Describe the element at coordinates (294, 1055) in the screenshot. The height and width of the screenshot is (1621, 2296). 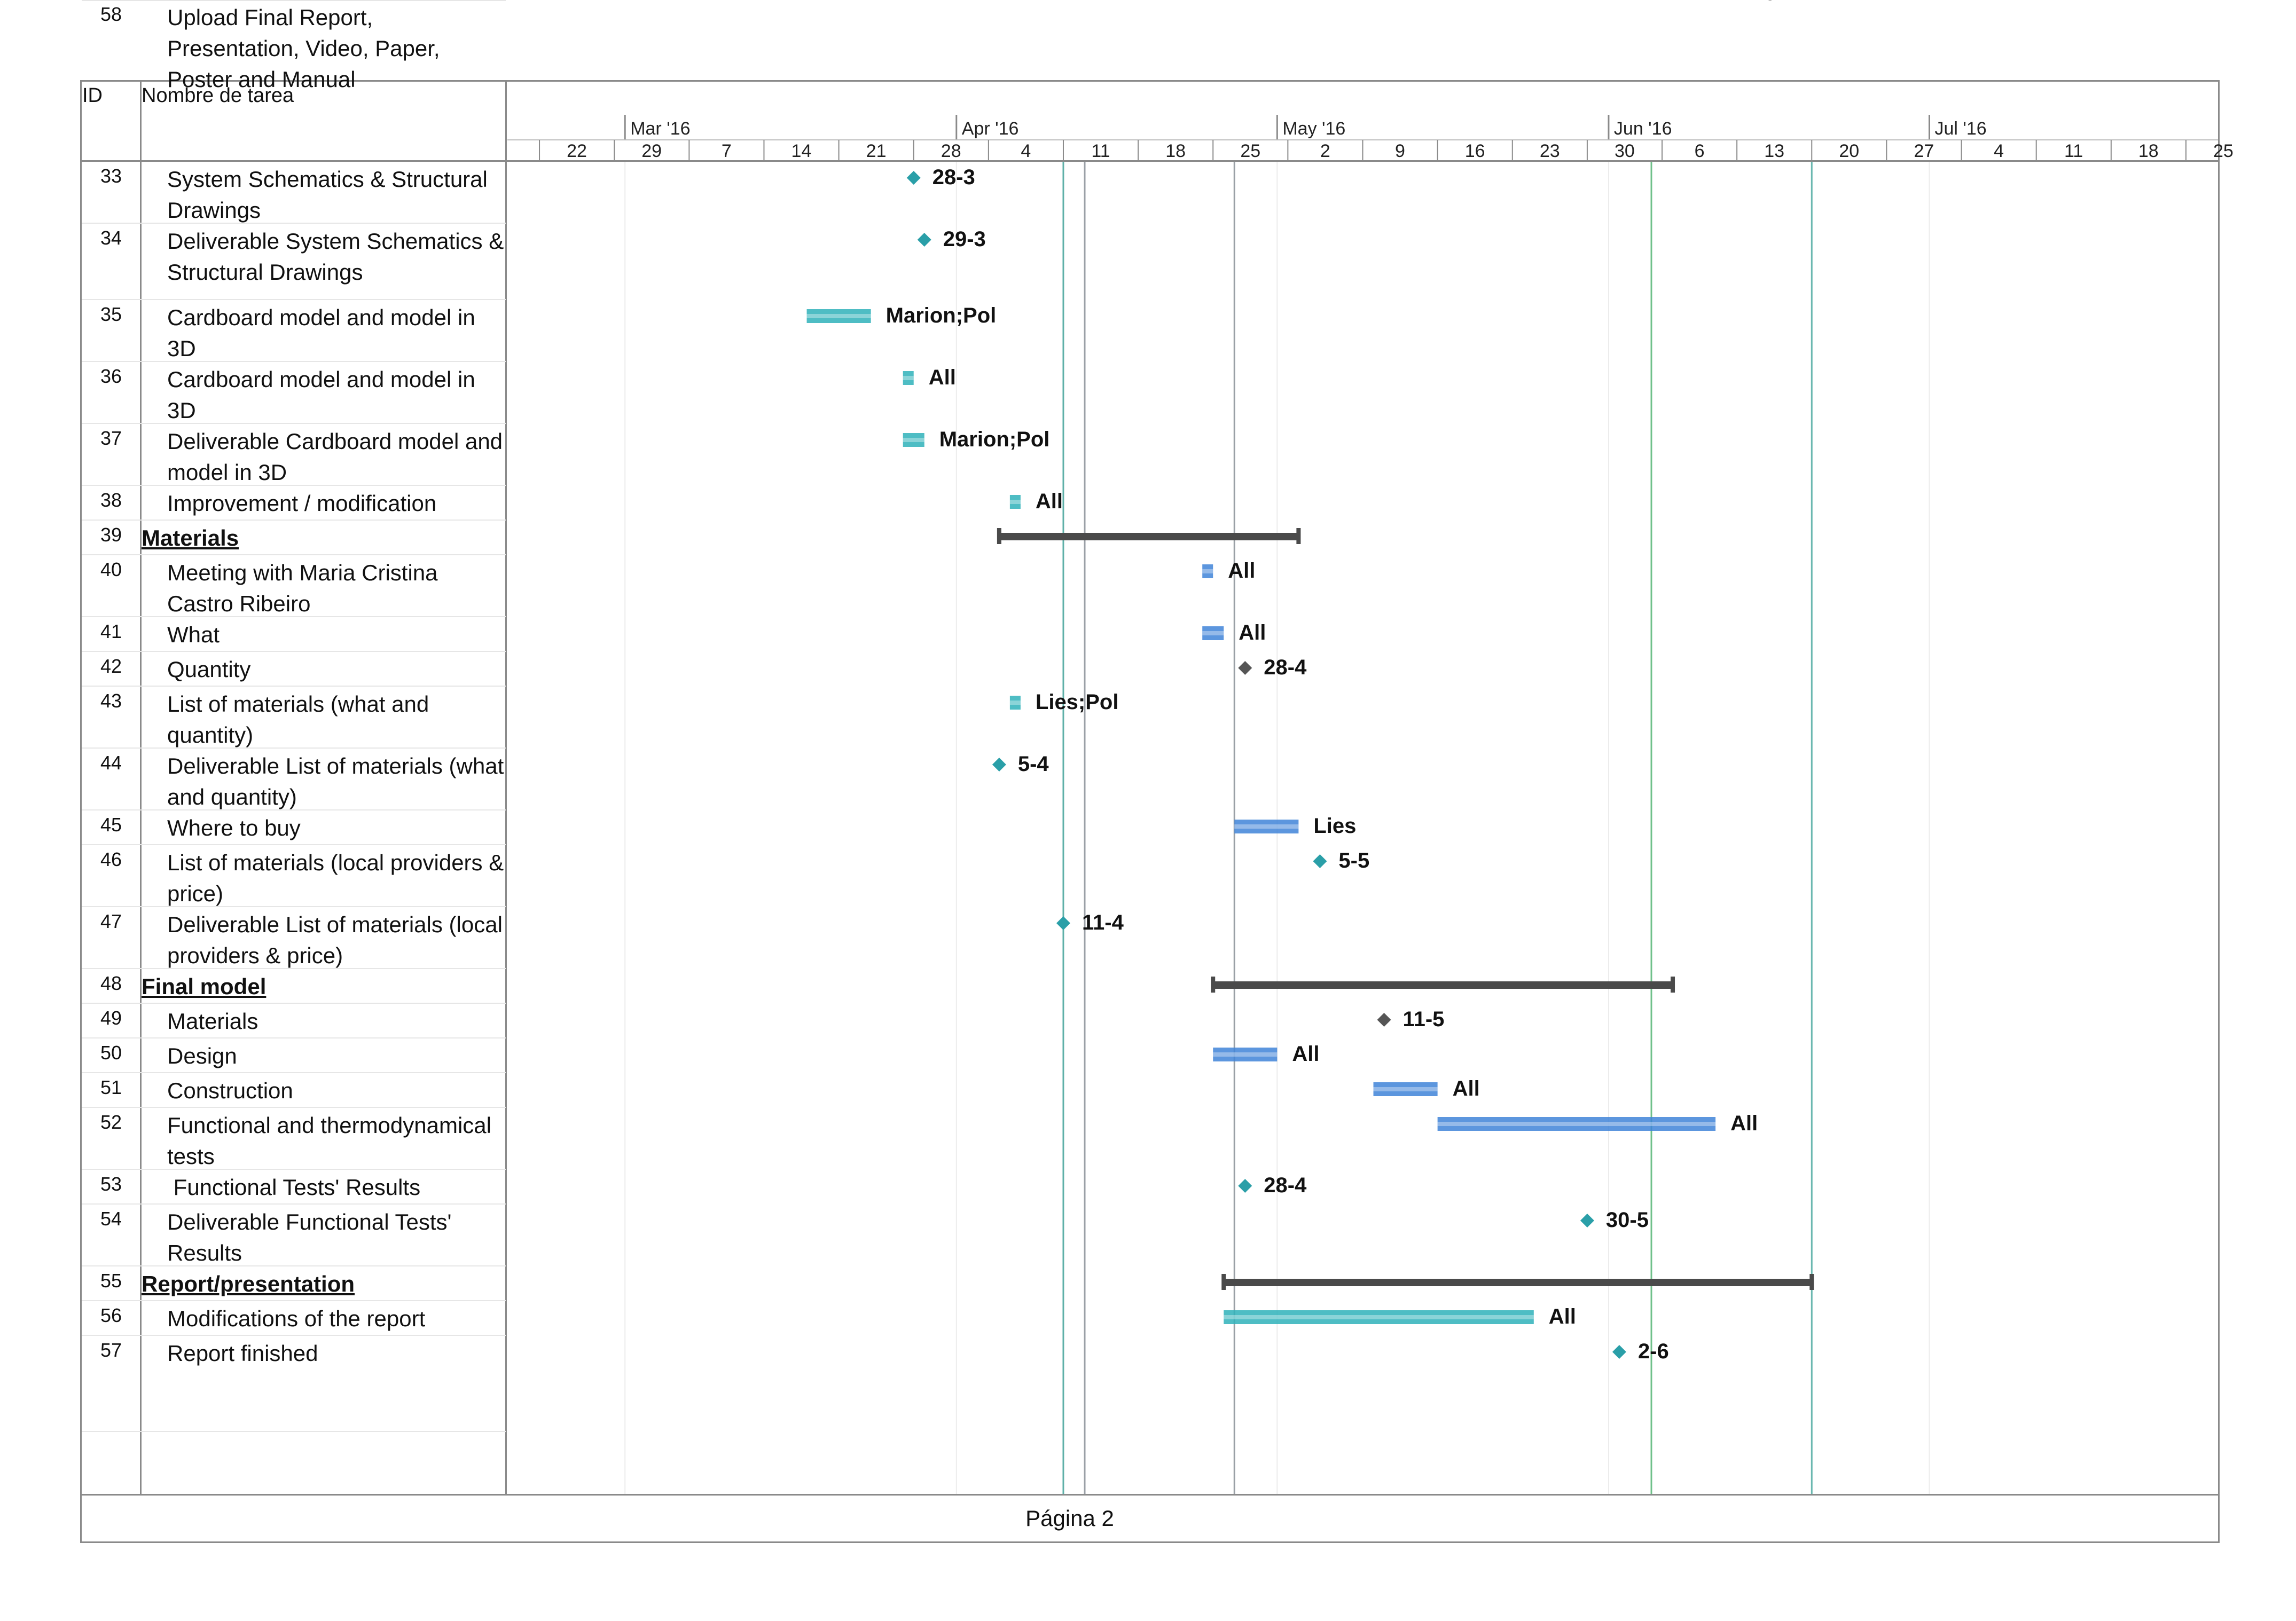
I see `task-row: 50 Design` at that location.